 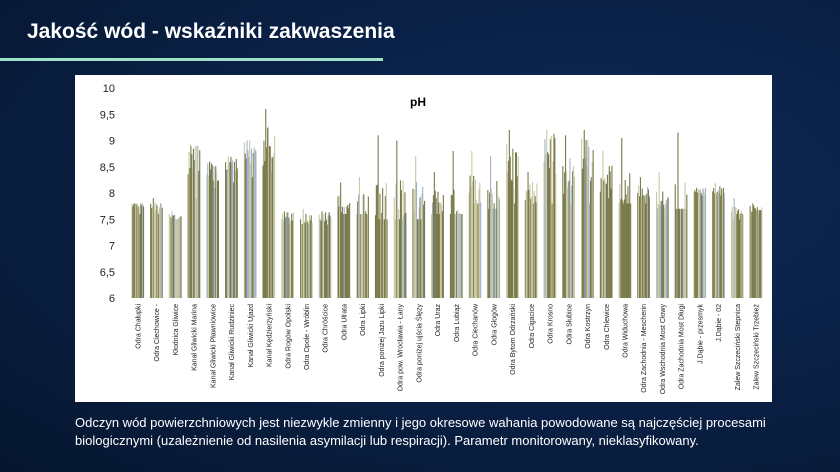 What do you see at coordinates (457, 323) in the screenshot?
I see `x-tick-label: Odra Lubiąż` at bounding box center [457, 323].